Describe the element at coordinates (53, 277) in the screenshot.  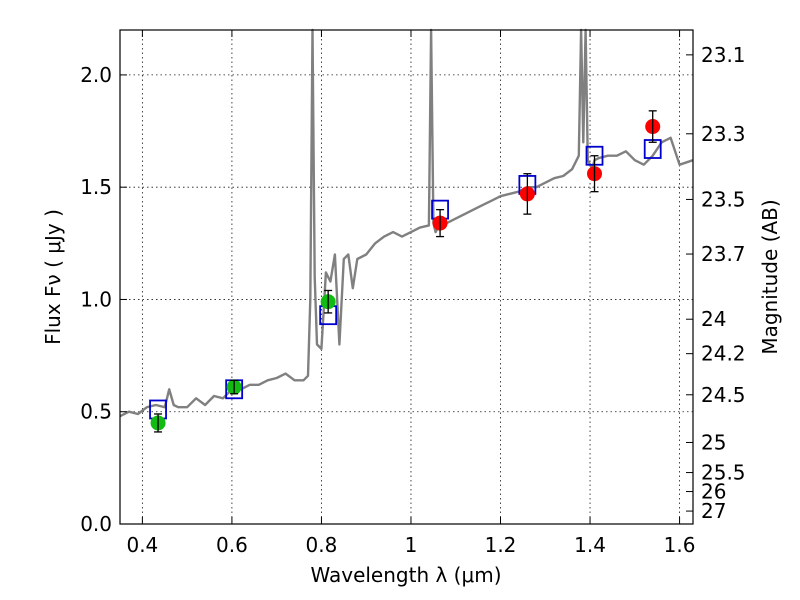
I see `y-axis-label: Flux Fν ( μJy )` at that location.